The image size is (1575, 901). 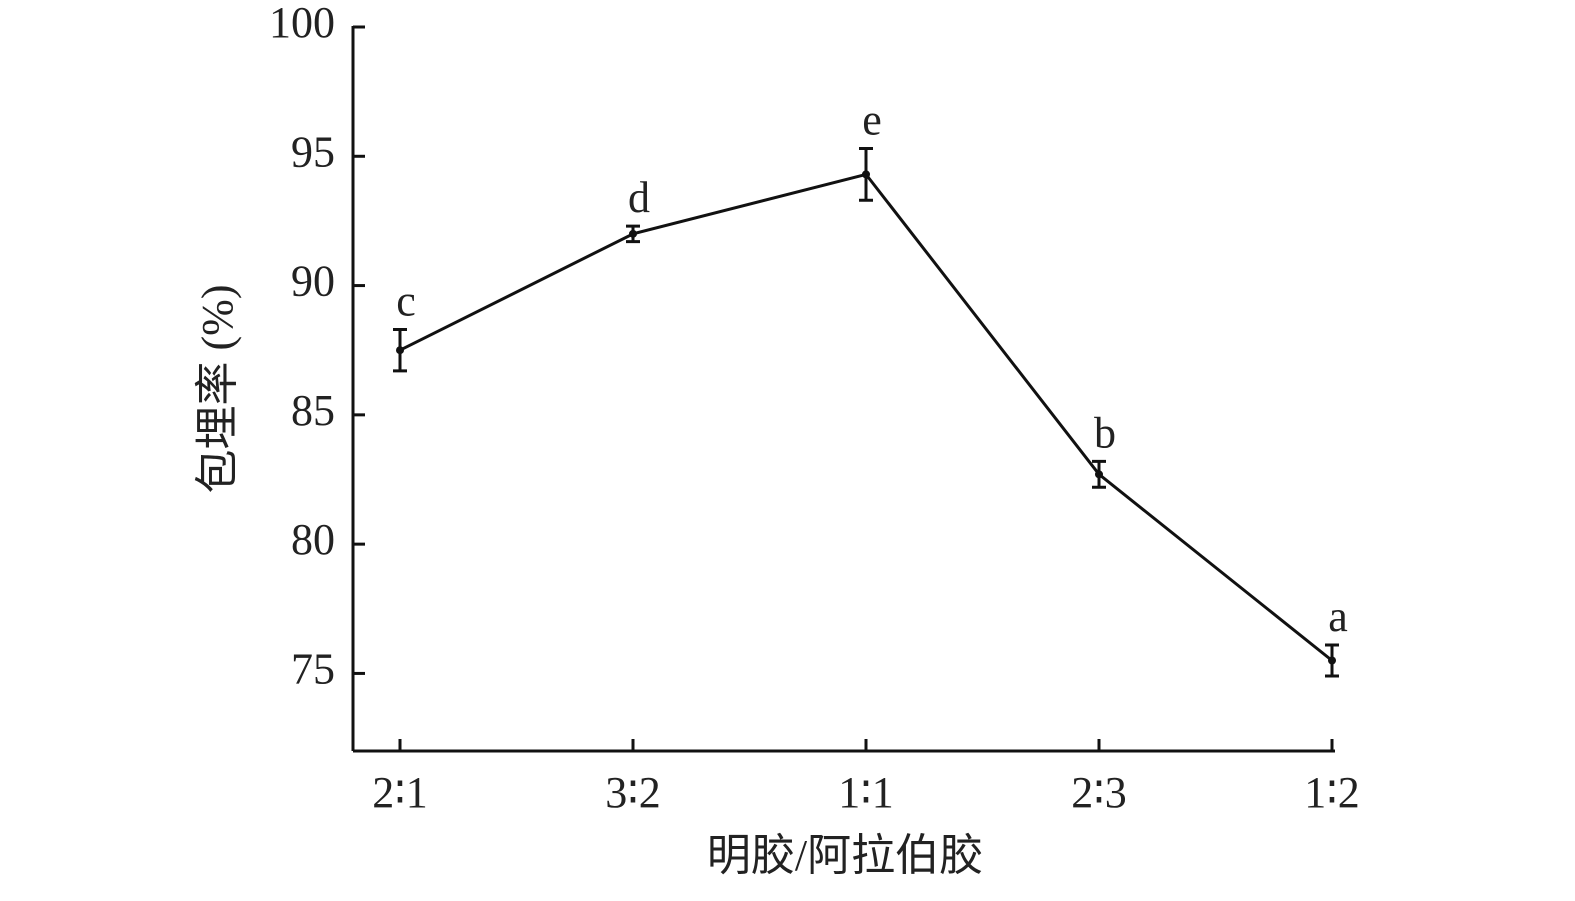 I want to click on y-tick-label: 85, so click(x=313, y=410).